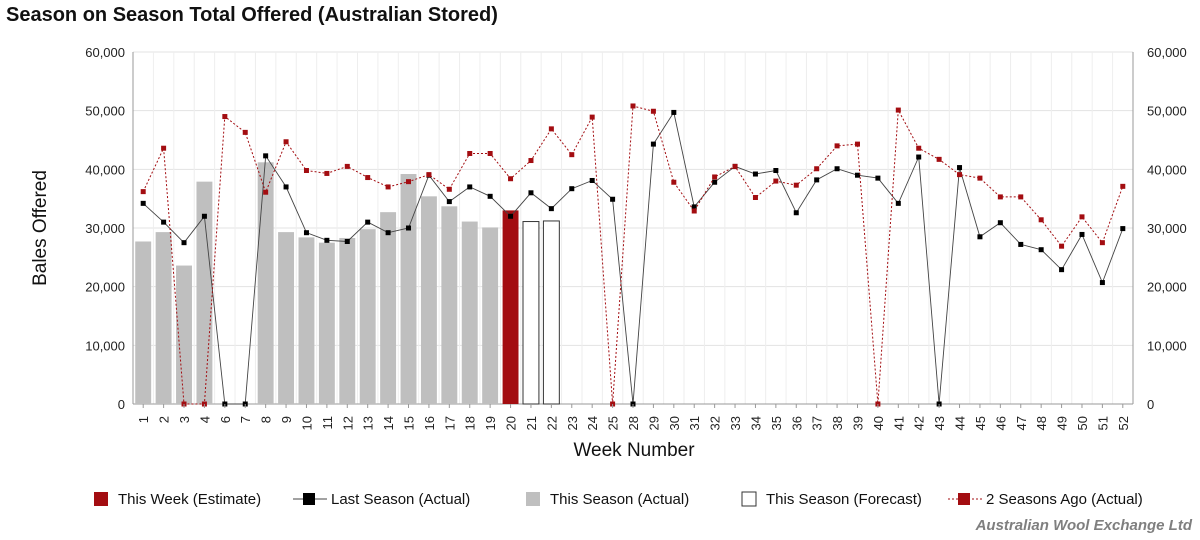 This screenshot has height=540, width=1200. Describe the element at coordinates (1167, 111) in the screenshot. I see `y-tick-label-right: 50,000` at that location.